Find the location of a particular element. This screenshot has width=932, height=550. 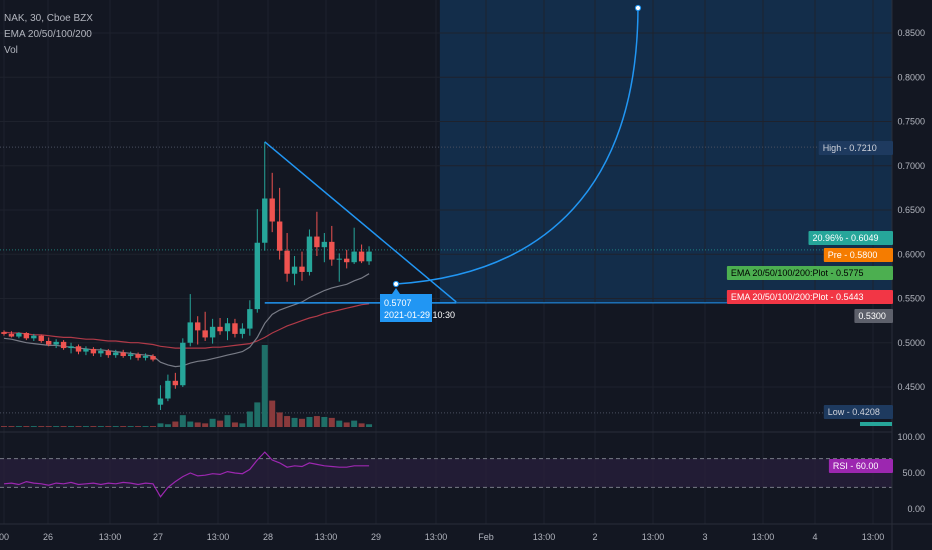

rsi-tick-label: 50.00 is located at coordinates (913, 473).